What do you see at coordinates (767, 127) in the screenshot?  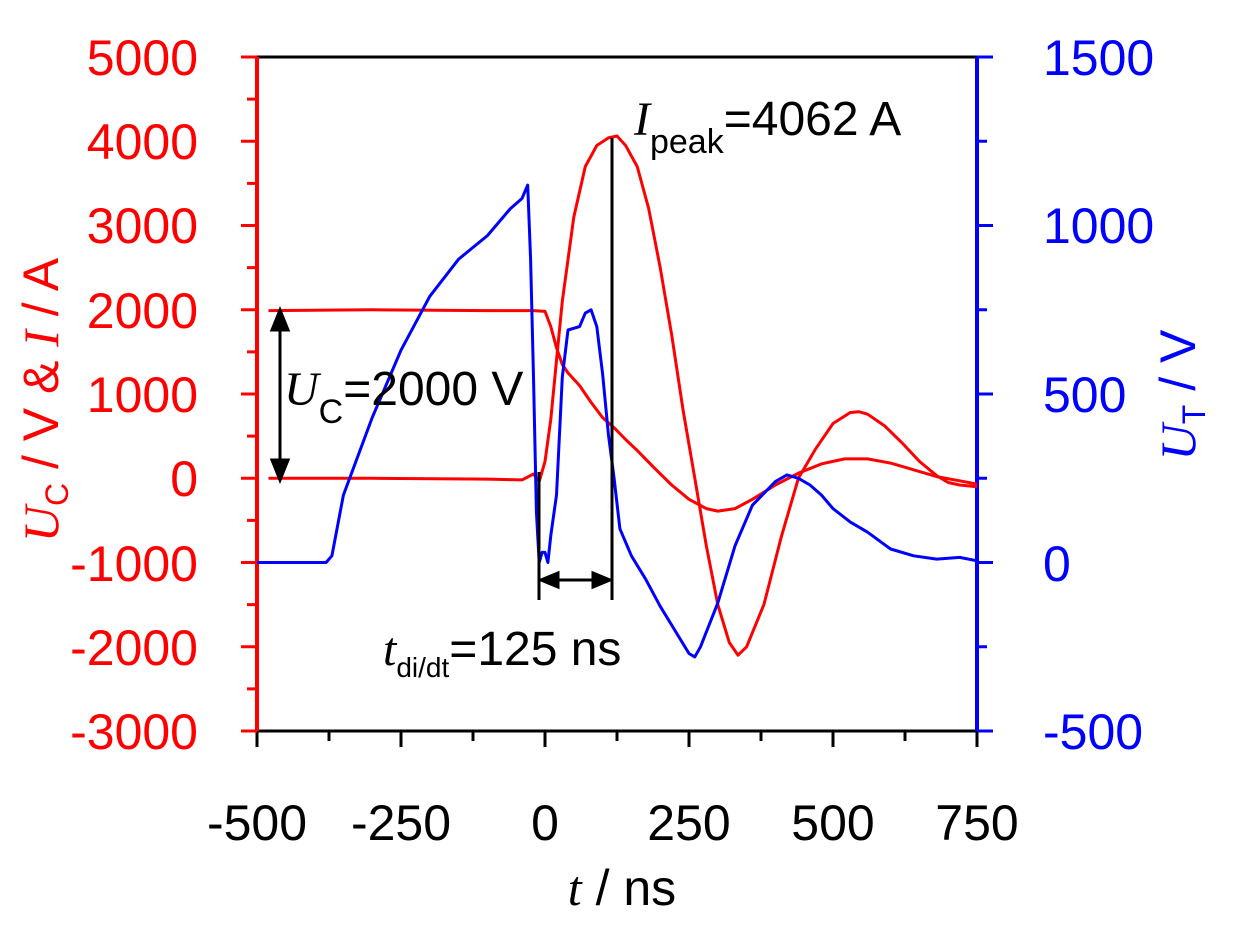 I see `ipeak-annotation: Ipeak=4062 A` at bounding box center [767, 127].